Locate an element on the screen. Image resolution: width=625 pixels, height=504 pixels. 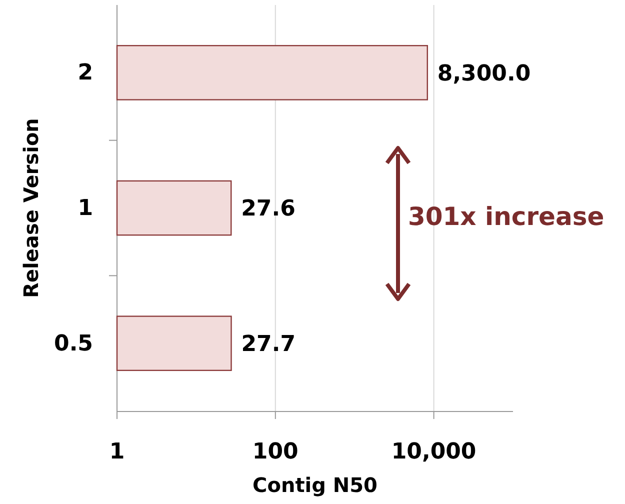
y-tick-label: 1 is located at coordinates (85, 209).